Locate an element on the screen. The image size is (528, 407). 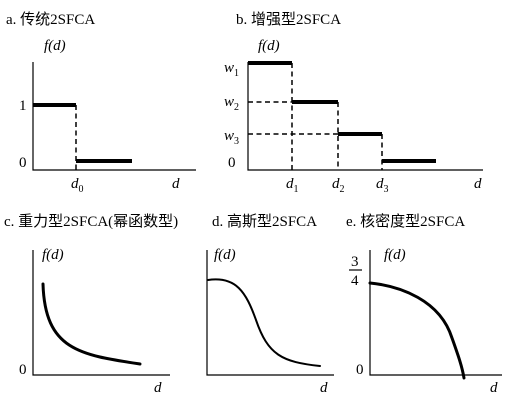
panel-b-w1: w1 is located at coordinates (231, 69).